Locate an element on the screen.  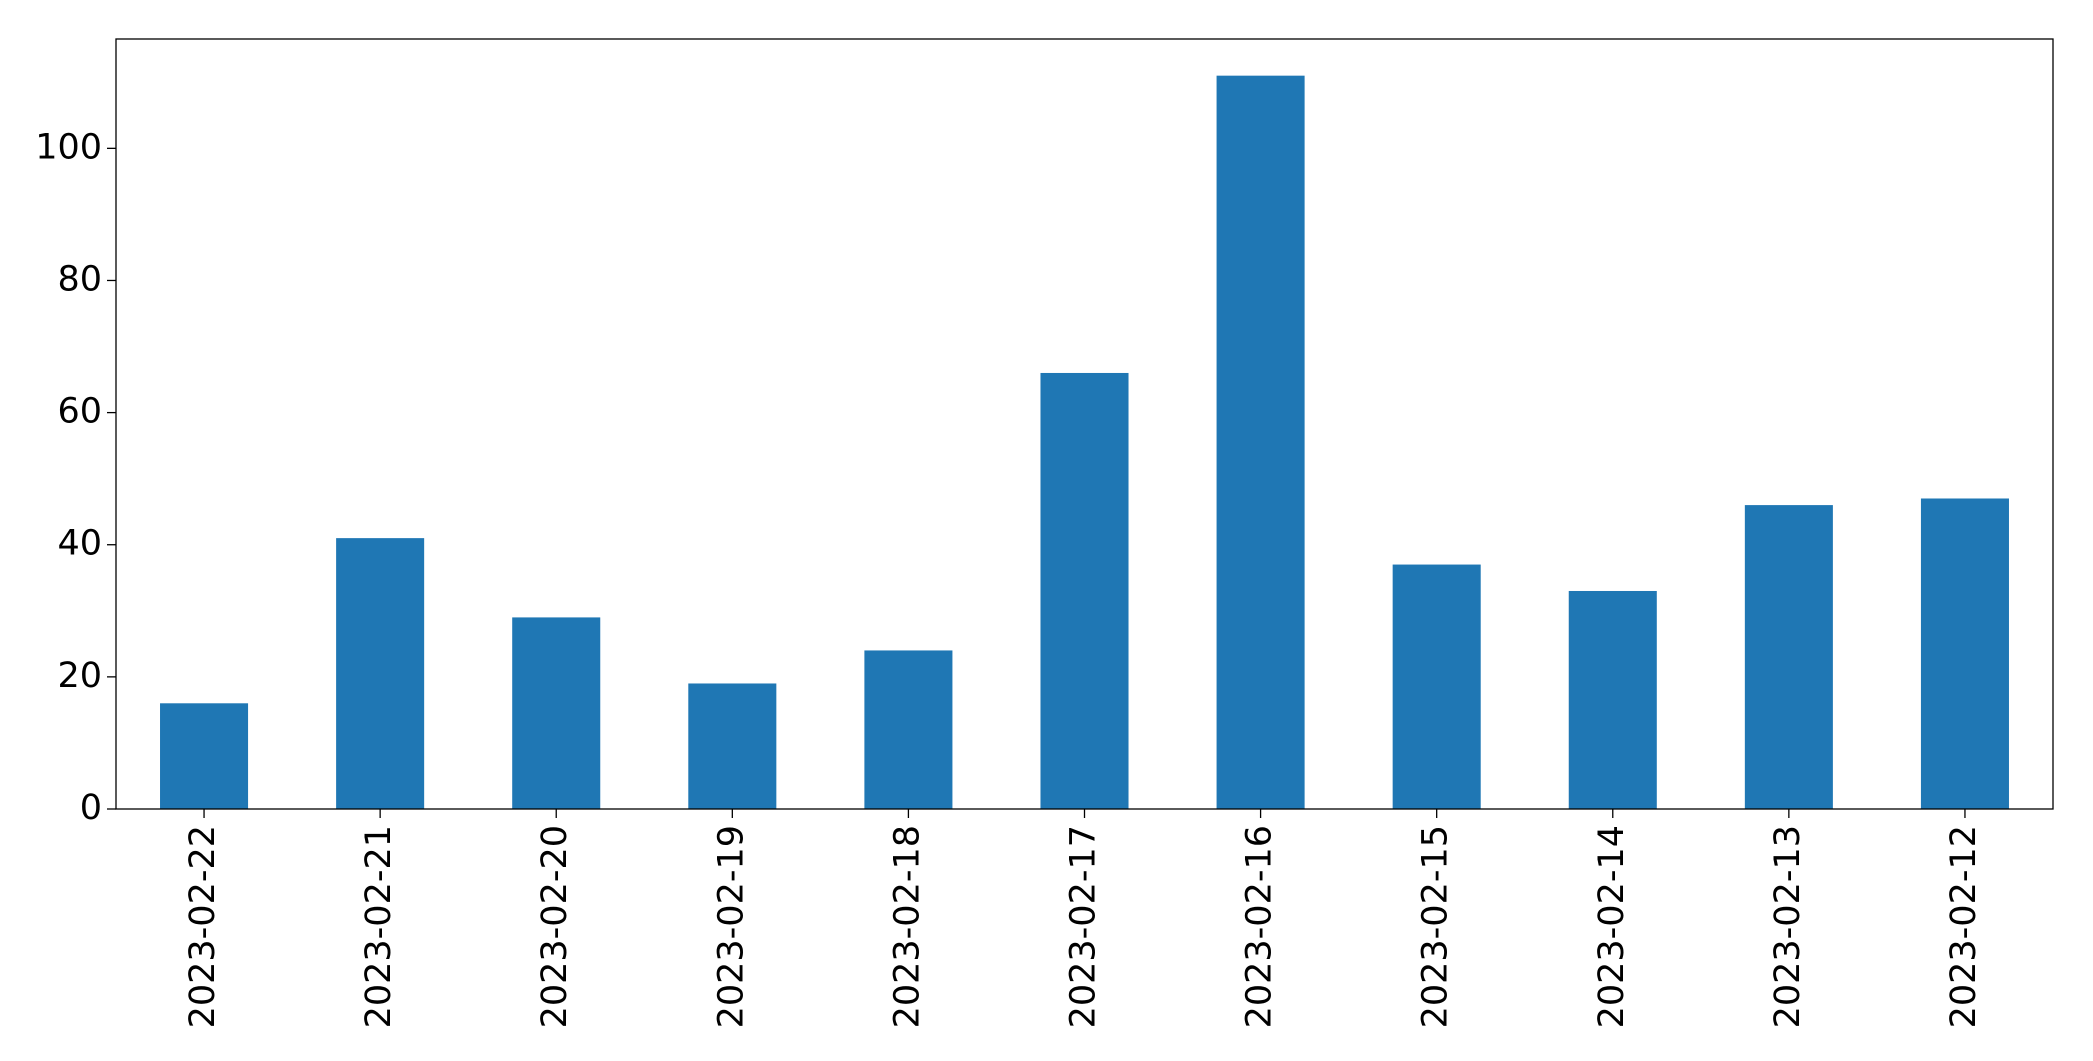
y-tick-label: 40 is located at coordinates (79, 544).